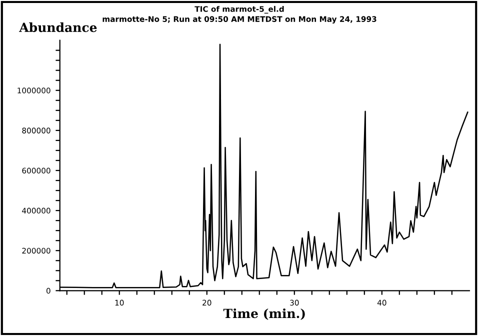 The width and height of the screenshot is (479, 336). I want to click on y-axis-title: Abundance, so click(58, 27).